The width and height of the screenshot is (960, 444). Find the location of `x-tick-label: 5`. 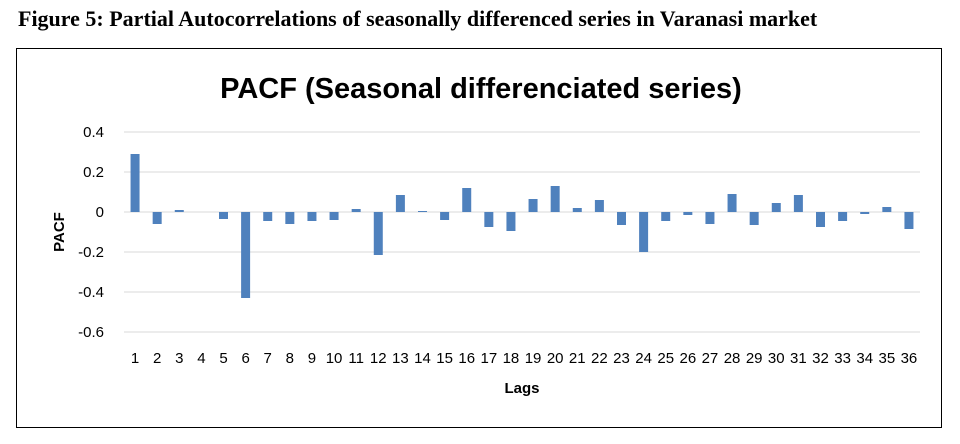

x-tick-label: 5 is located at coordinates (223, 358).